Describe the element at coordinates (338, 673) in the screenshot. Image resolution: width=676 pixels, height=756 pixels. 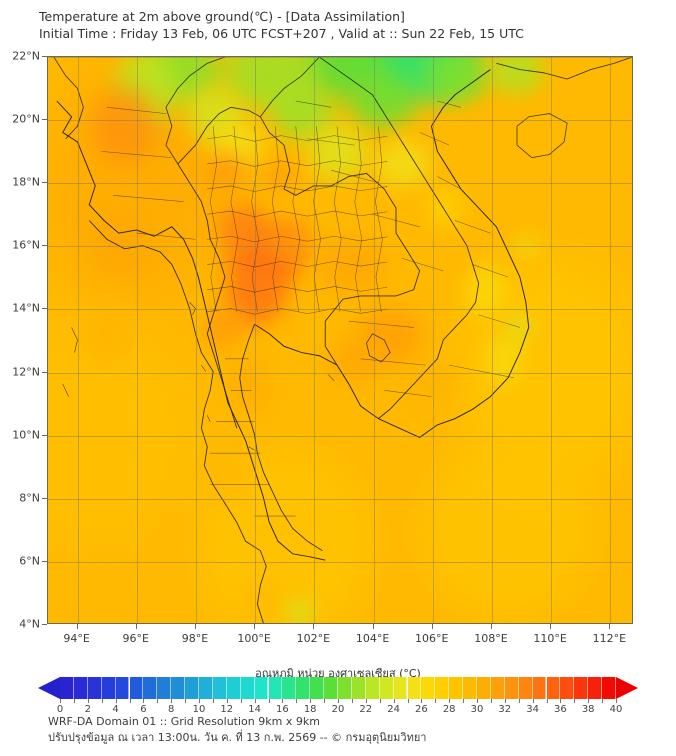
I see `colorbar-title: อุณหภูมิ หน่วย องศาเซลเซียส (°C)` at that location.